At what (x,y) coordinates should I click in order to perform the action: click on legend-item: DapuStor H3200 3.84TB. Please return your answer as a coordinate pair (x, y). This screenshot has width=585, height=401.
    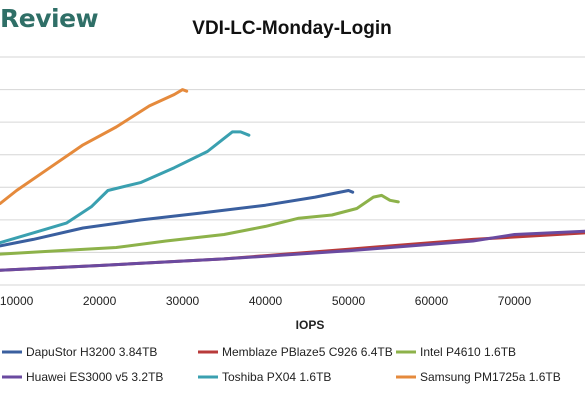
    Looking at the image, I should click on (79, 352).